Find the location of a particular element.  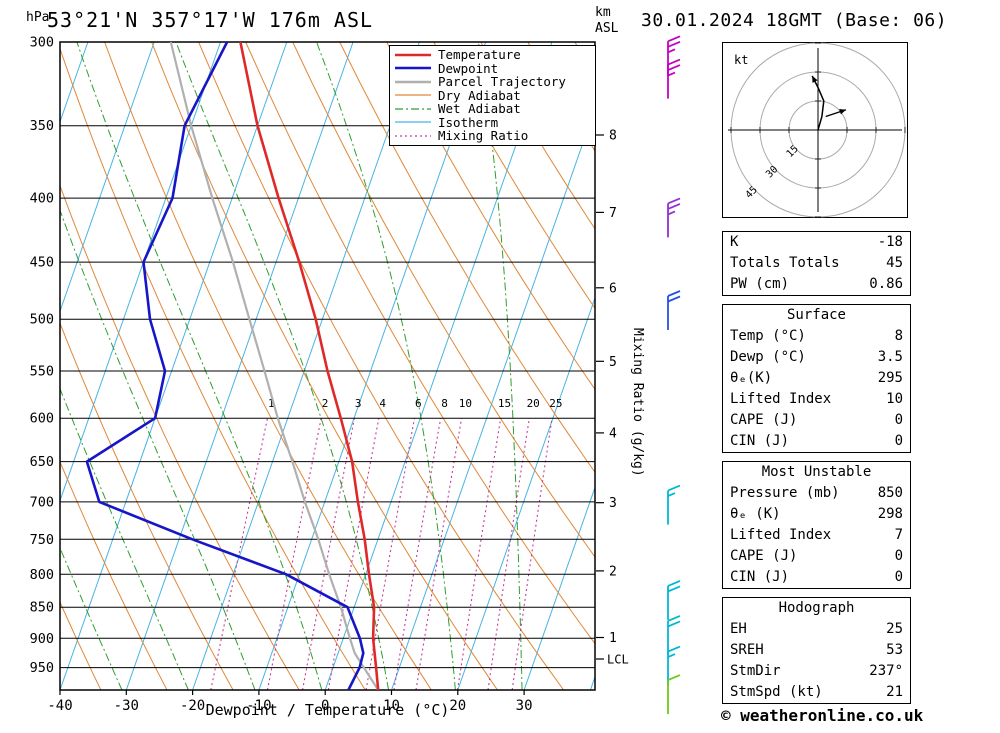

legend-item-label: Parcel Trajectory is located at coordinates (502, 82).